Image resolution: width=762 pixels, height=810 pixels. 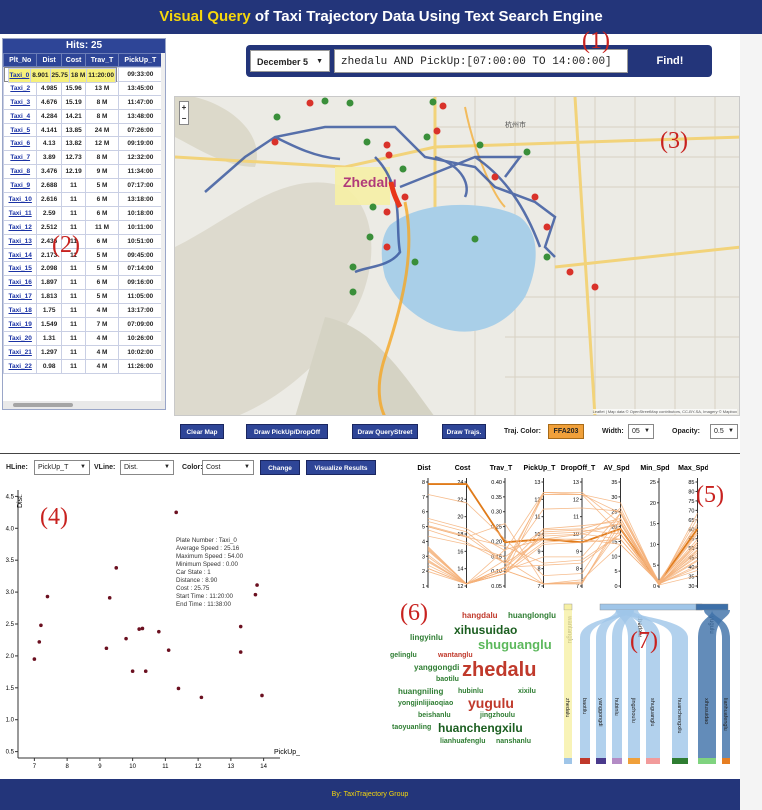 What do you see at coordinates (228, 467) in the screenshot?
I see `color-select: Cost ▼` at bounding box center [228, 467].